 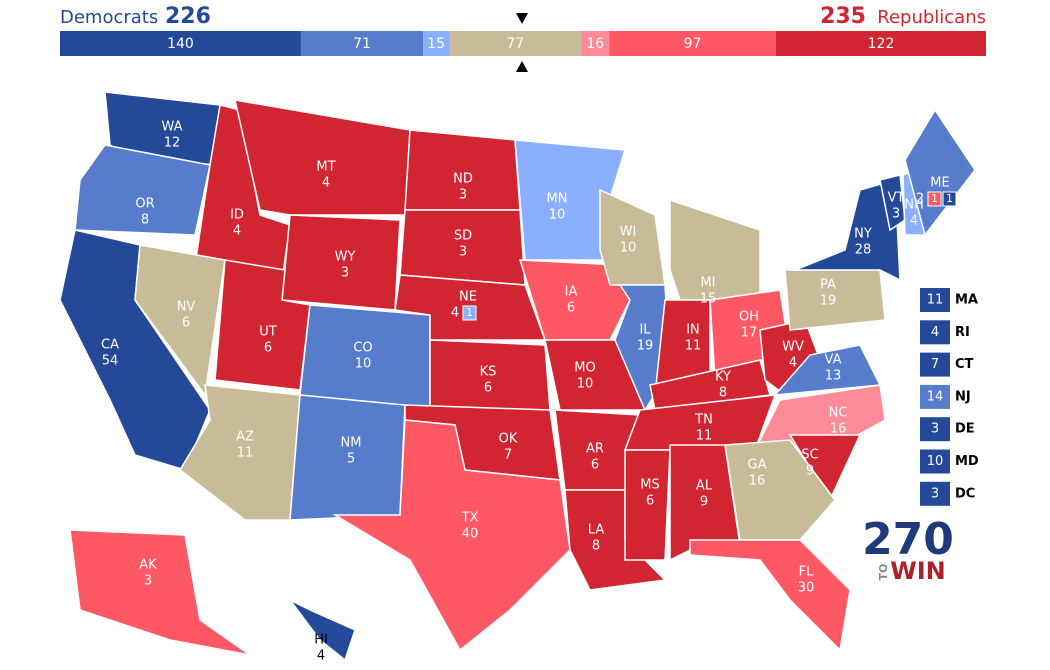 What do you see at coordinates (749, 317) in the screenshot?
I see `state-abbr: OH` at bounding box center [749, 317].